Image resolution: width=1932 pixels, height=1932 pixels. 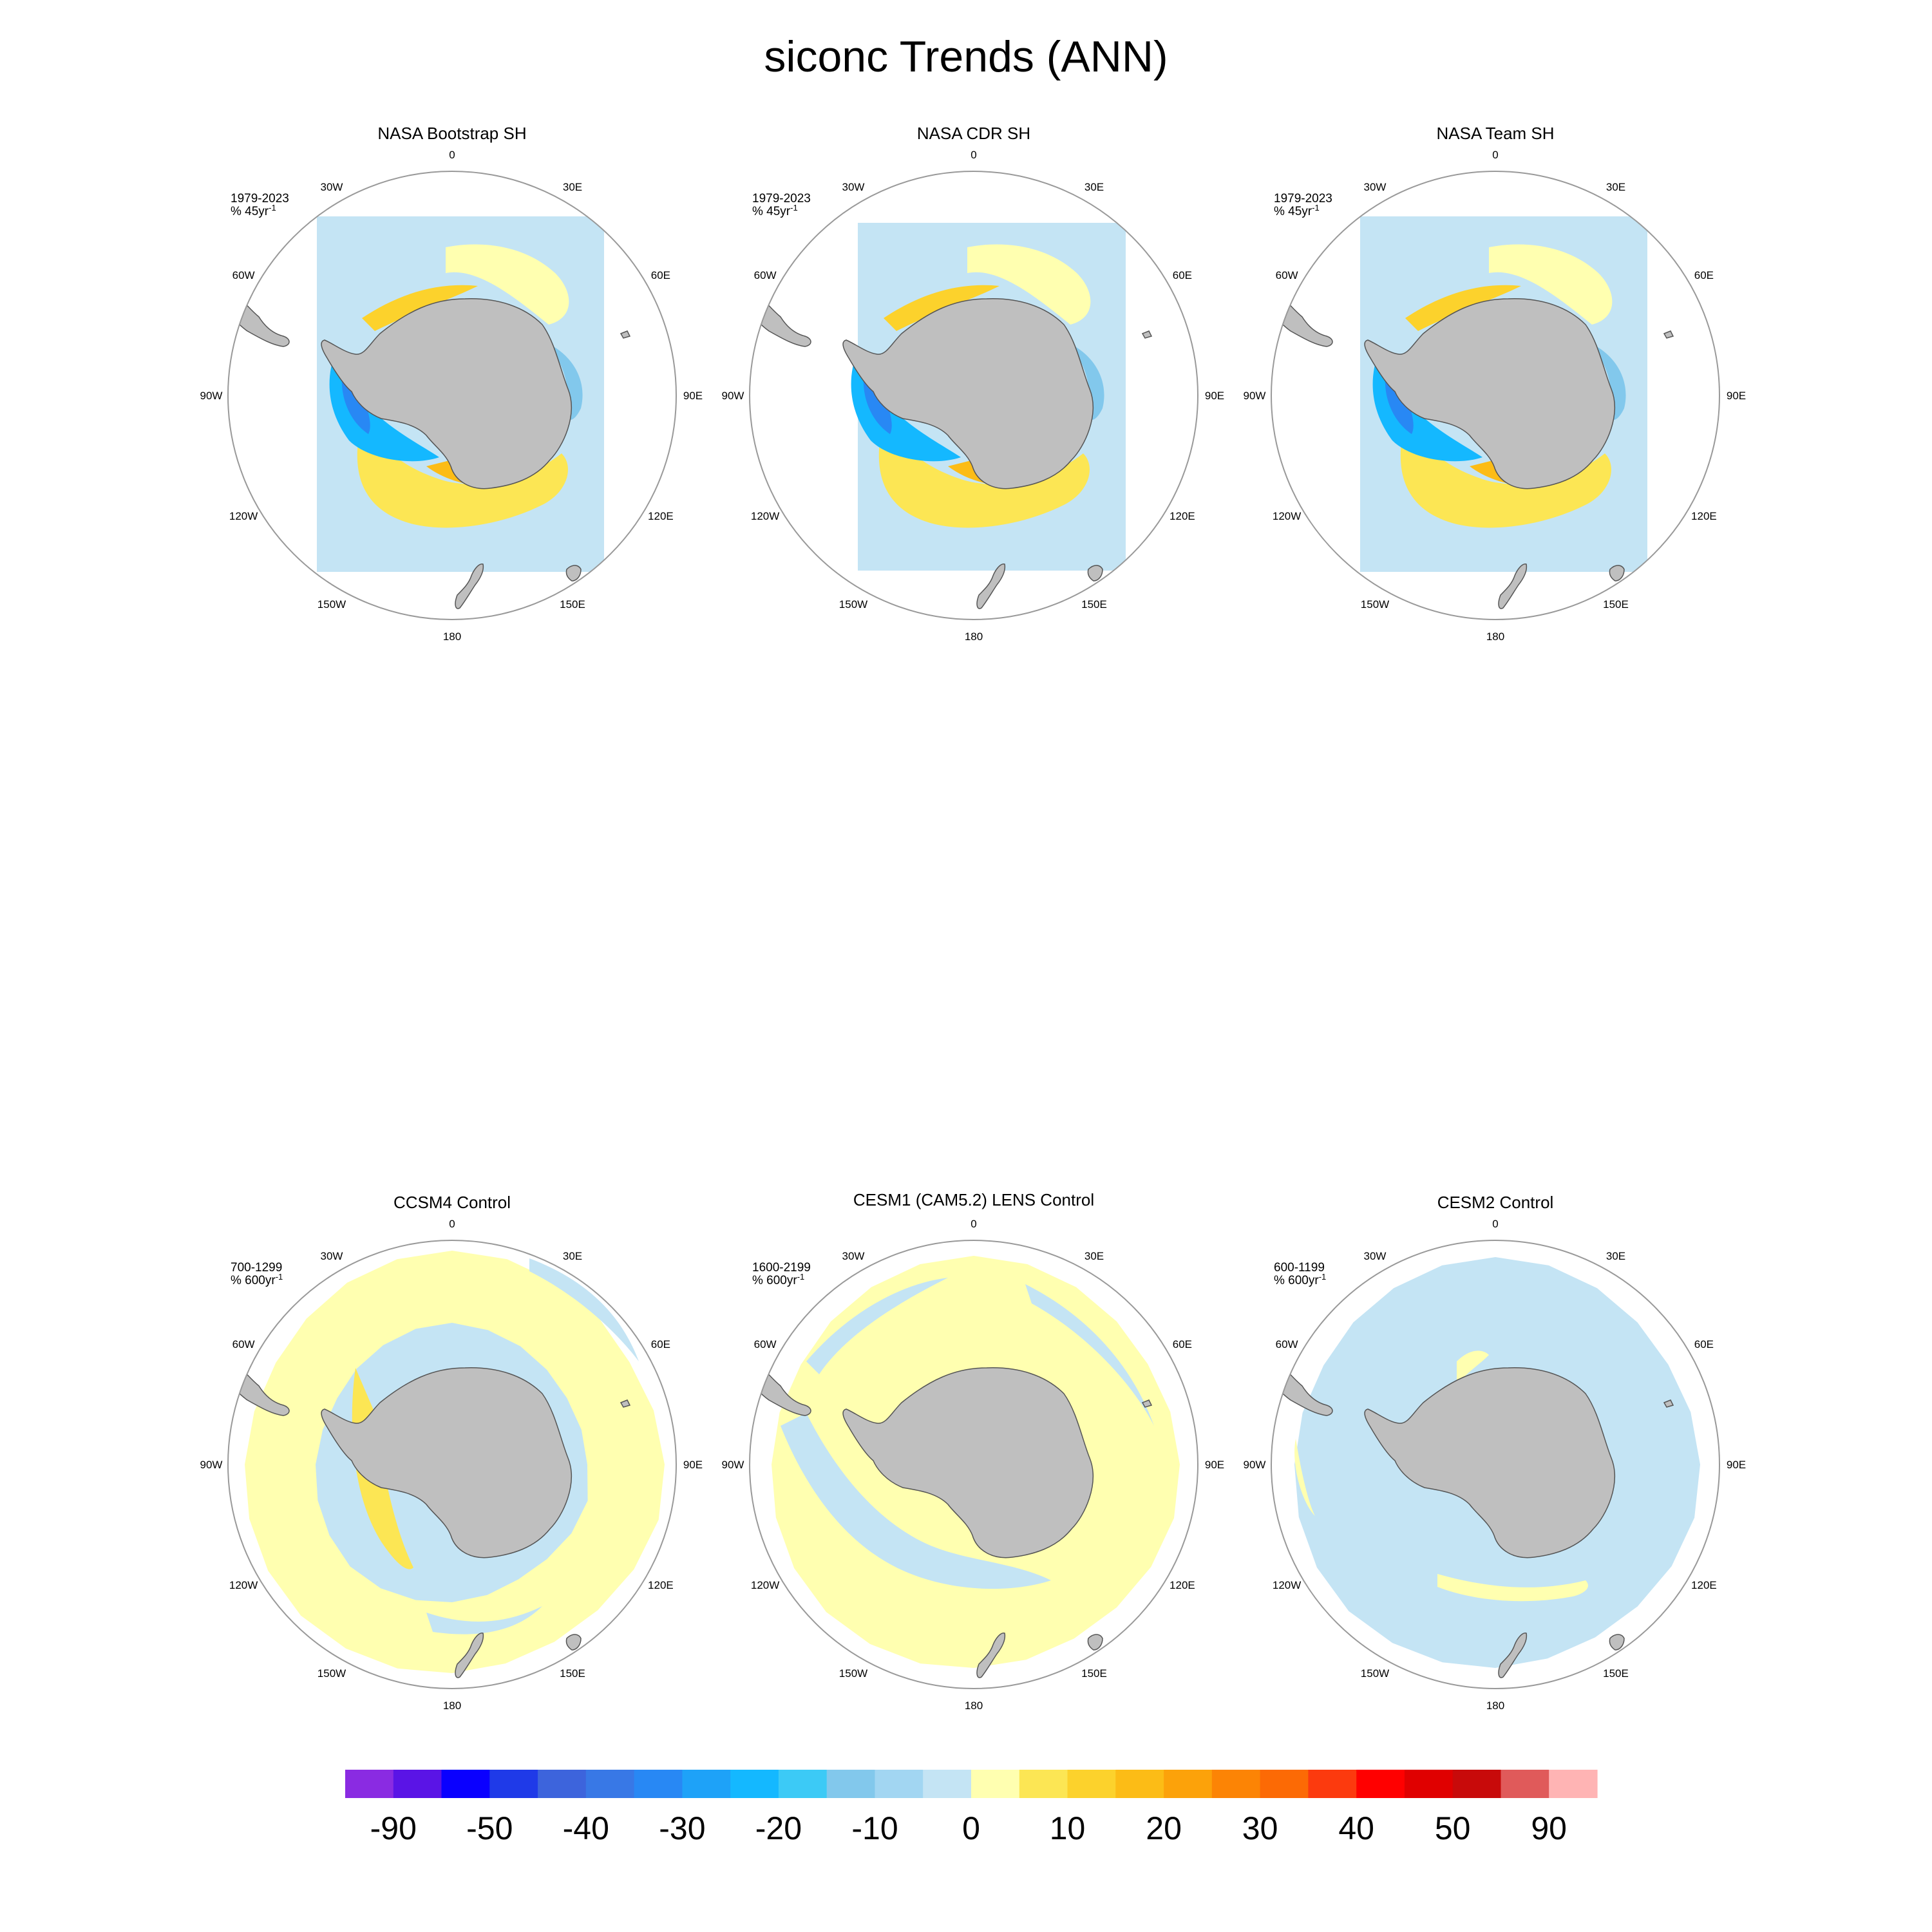 I want to click on lon-label: 30E, so click(x=1094, y=187).